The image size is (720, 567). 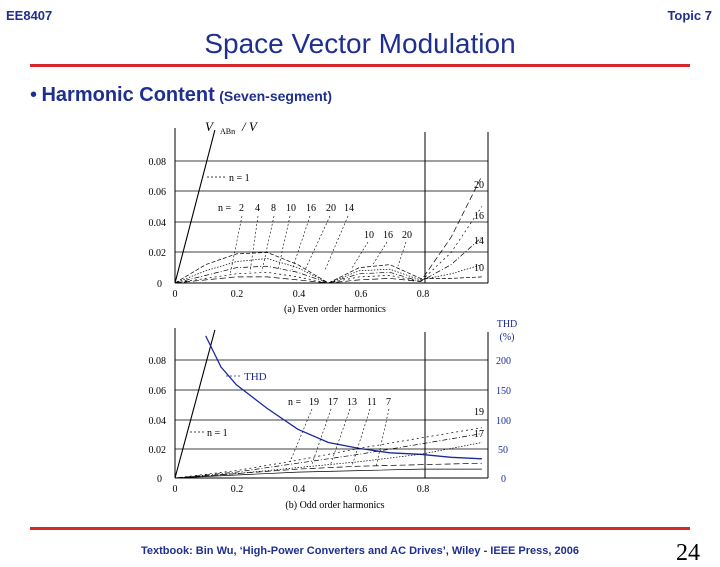 What do you see at coordinates (503, 450) in the screenshot?
I see `chart-b-y2tick: 50` at bounding box center [503, 450].